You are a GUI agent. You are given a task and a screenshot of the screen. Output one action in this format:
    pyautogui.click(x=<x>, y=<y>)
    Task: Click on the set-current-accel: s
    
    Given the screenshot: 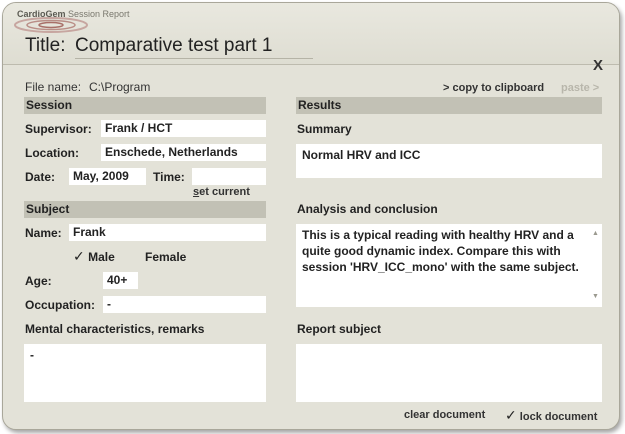 What is the action you would take?
    pyautogui.click(x=196, y=192)
    